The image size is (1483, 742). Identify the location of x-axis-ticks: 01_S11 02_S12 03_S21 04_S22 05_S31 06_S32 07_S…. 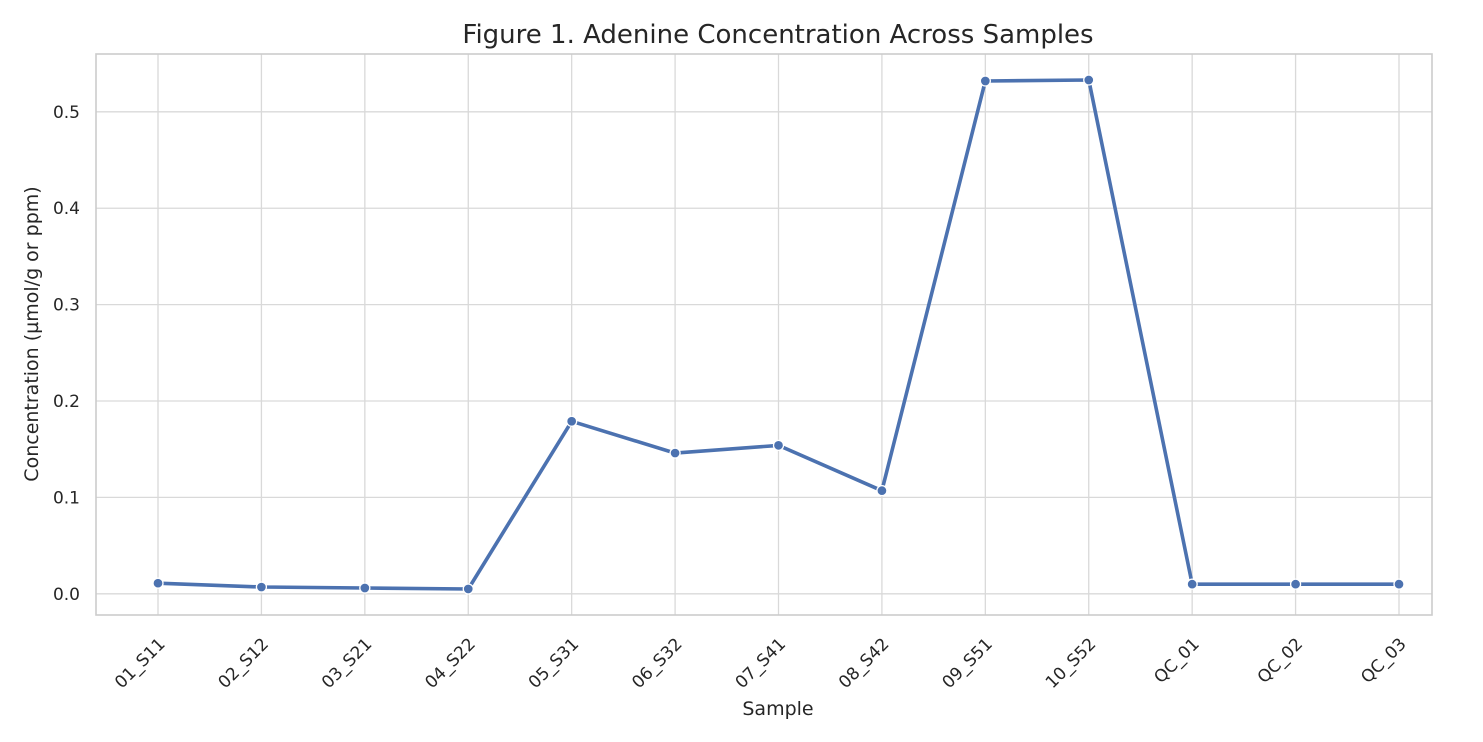
(760, 663).